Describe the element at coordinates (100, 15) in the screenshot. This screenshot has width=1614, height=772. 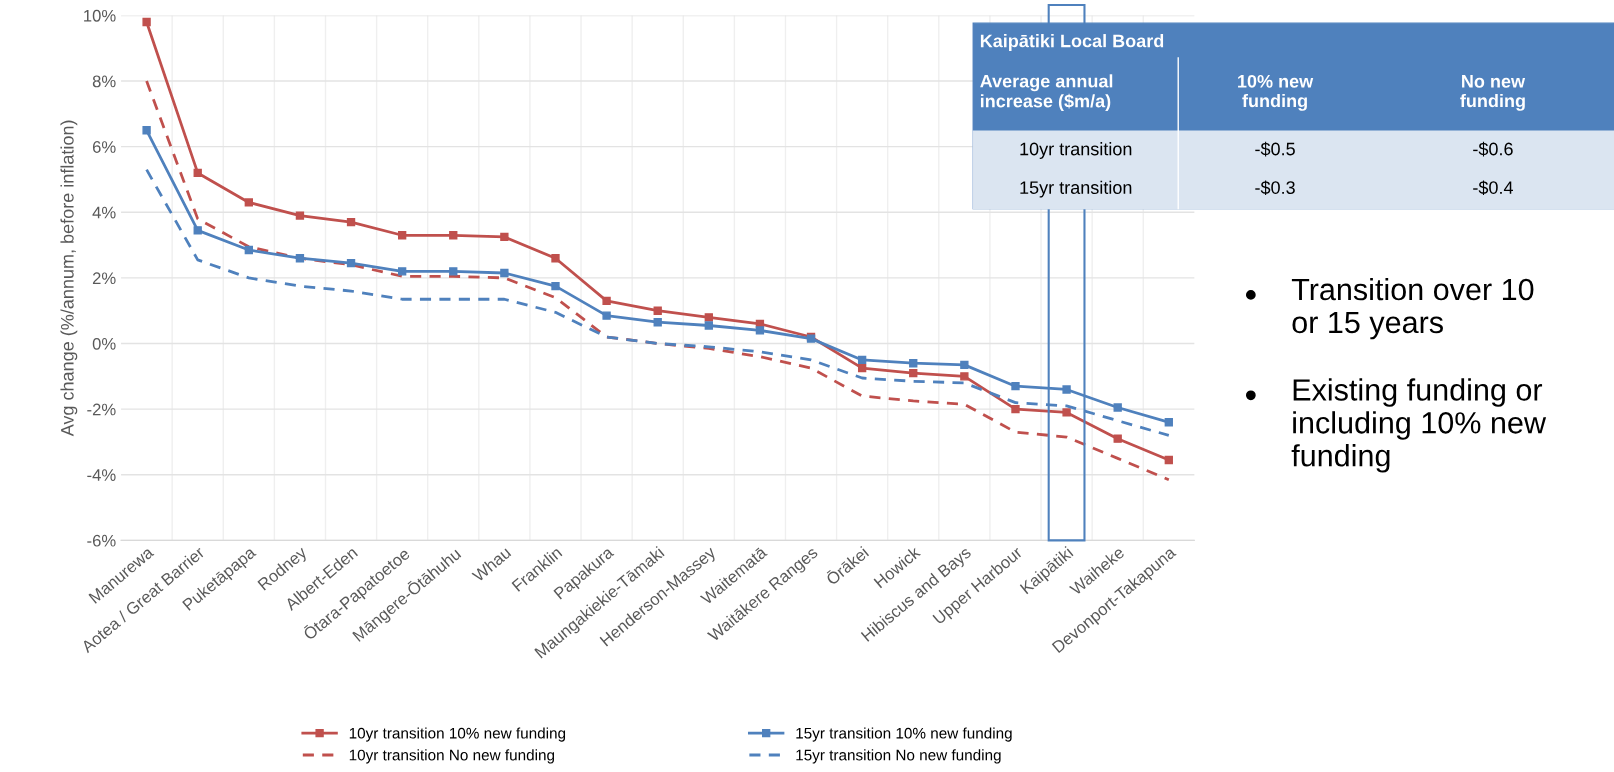
I see `y-tick-label: 10%` at that location.